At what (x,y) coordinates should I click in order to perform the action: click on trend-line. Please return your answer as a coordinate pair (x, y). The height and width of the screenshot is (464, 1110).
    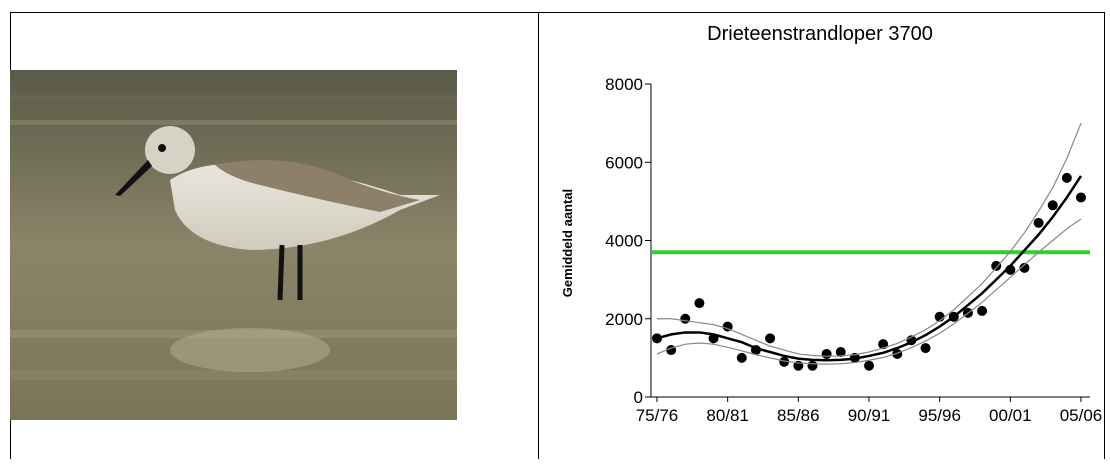
    Looking at the image, I should click on (869, 291).